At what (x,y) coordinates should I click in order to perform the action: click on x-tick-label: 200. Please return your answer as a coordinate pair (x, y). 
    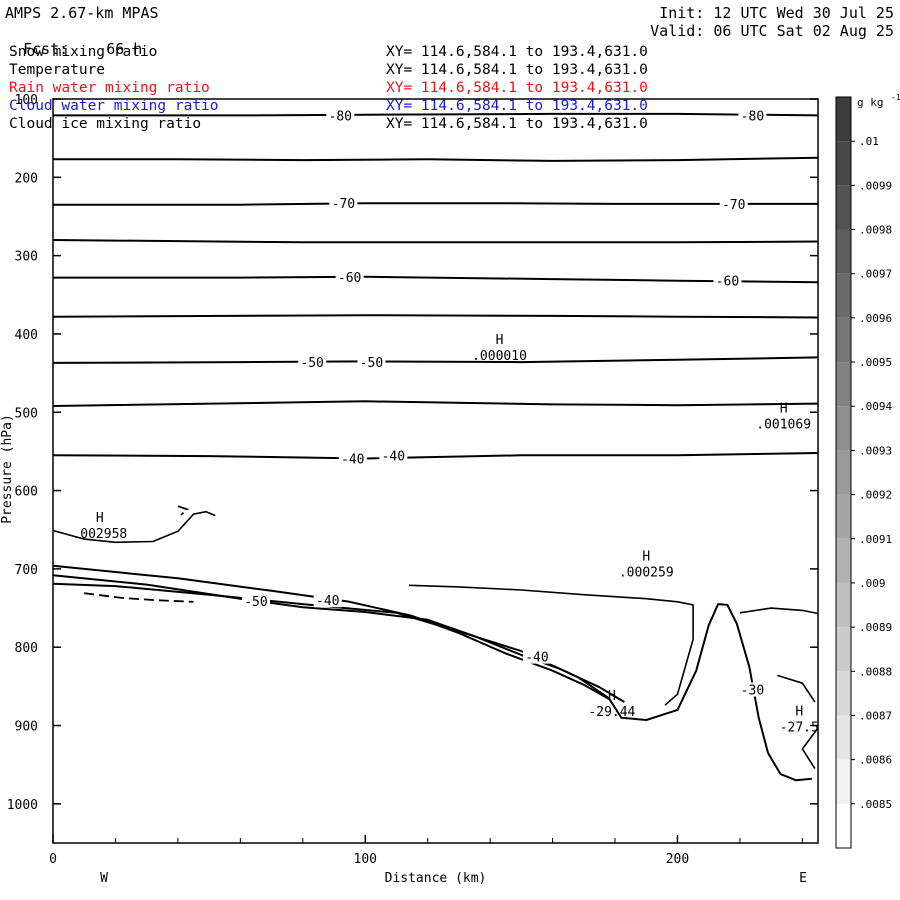
    Looking at the image, I should click on (677, 859).